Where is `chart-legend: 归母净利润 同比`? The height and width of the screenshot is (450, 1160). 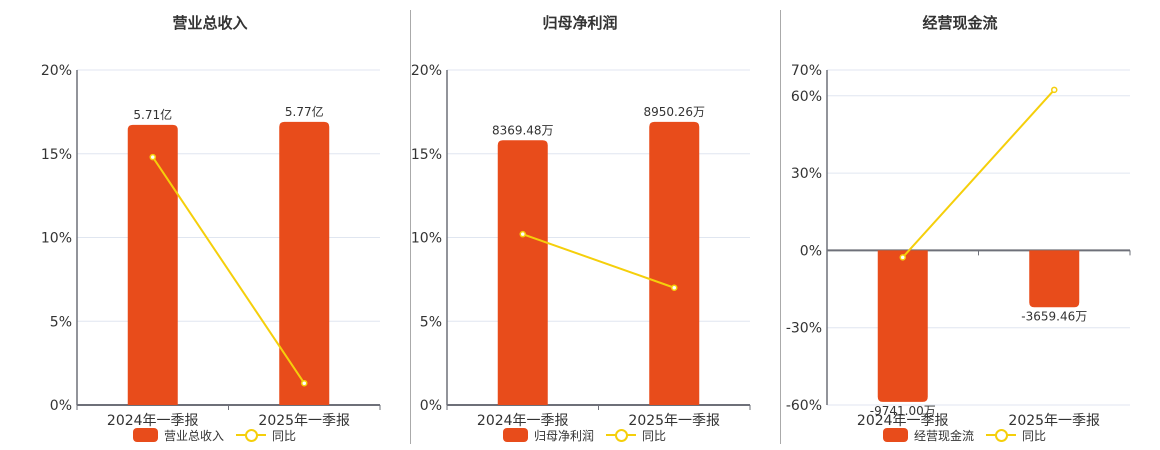
chart-legend: 归母净利润 同比 is located at coordinates (584, 435).